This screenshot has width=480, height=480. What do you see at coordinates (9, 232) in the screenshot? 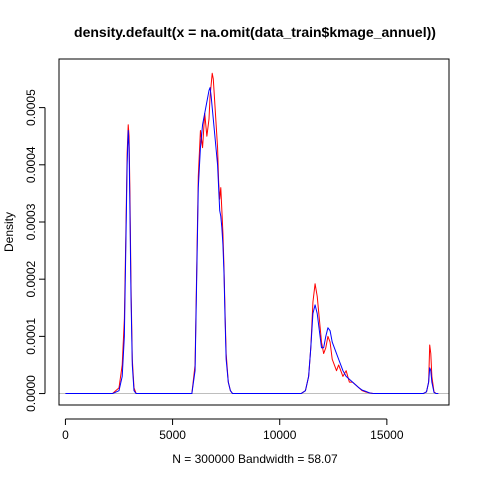
I see `y-axis-label: Density` at bounding box center [9, 232].